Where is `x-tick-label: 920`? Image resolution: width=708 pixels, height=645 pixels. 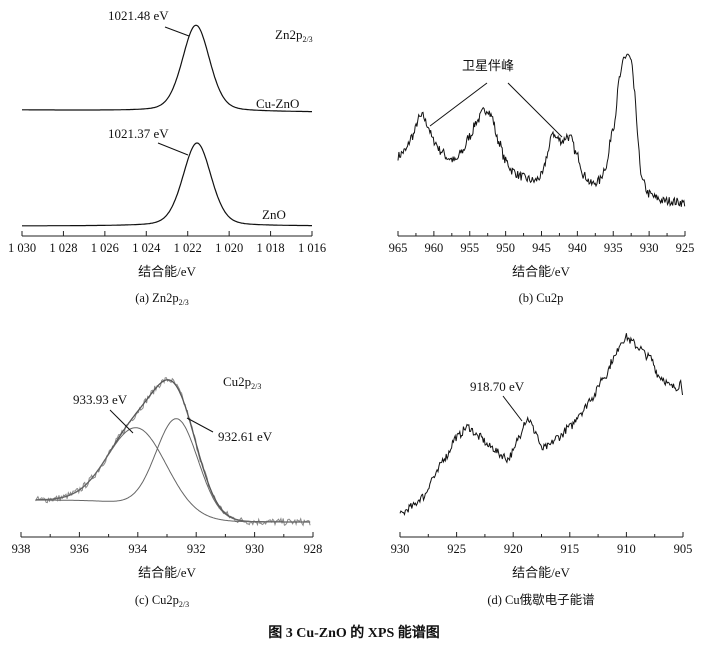
x-tick-label: 920 is located at coordinates (513, 549).